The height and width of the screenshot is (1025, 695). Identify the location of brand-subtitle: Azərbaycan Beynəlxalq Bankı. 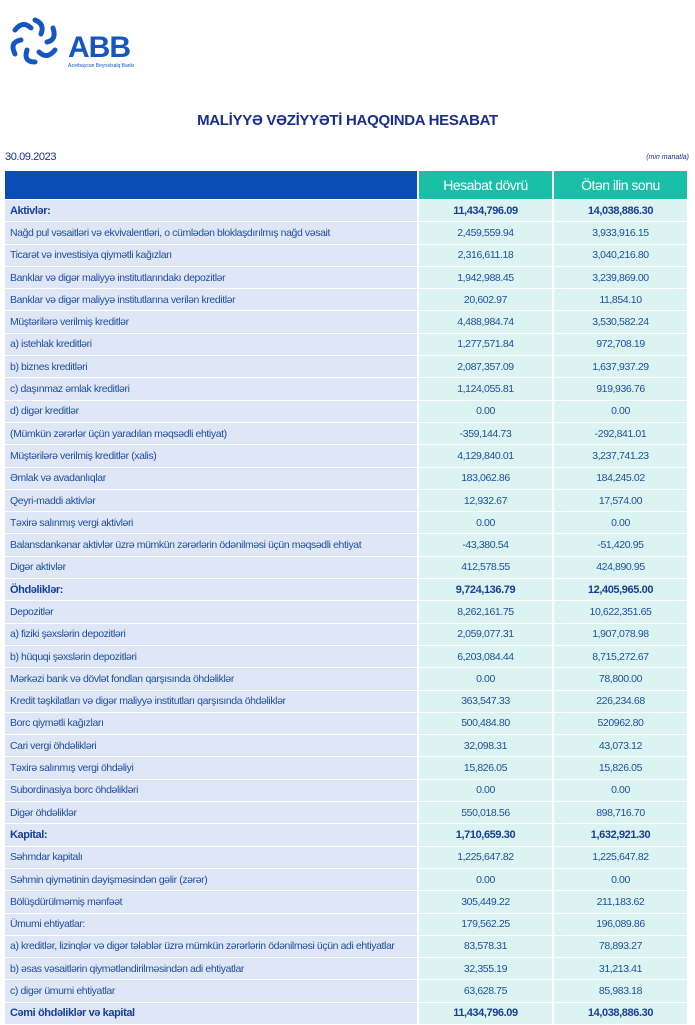
(101, 66).